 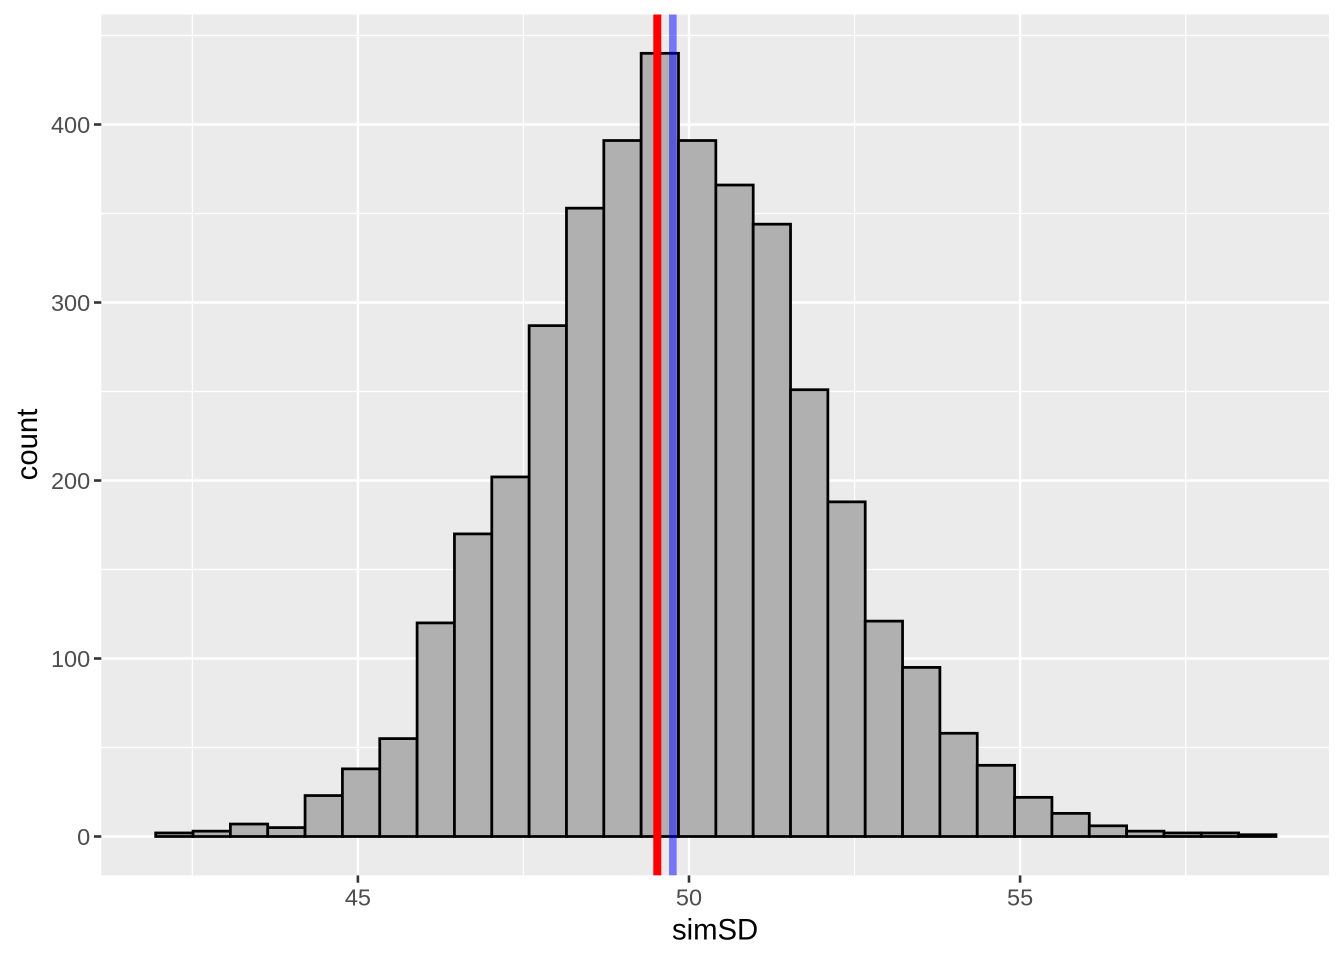 What do you see at coordinates (1020, 898) in the screenshot?
I see `svg-text: 55` at bounding box center [1020, 898].